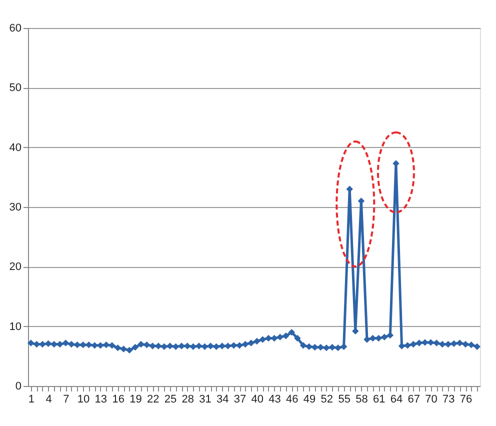 The height and width of the screenshot is (426, 496). What do you see at coordinates (118, 400) in the screenshot?
I see `x-tick-label: 16` at bounding box center [118, 400].